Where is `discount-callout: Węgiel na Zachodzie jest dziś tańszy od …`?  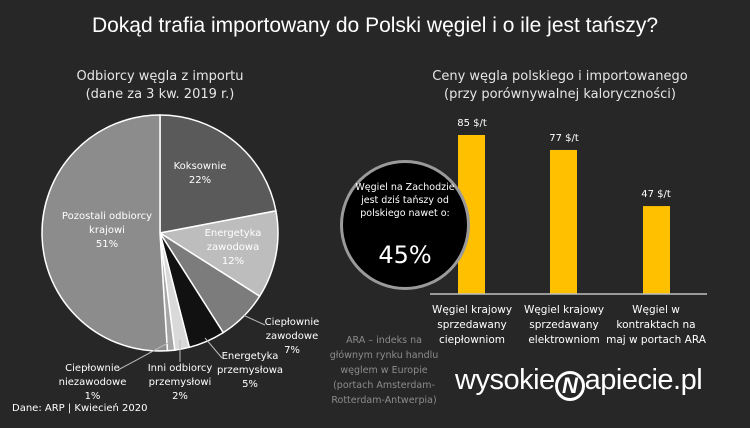
discount-callout: Węgiel na Zachodzie jest dziś tańszy od … is located at coordinates (405, 225).